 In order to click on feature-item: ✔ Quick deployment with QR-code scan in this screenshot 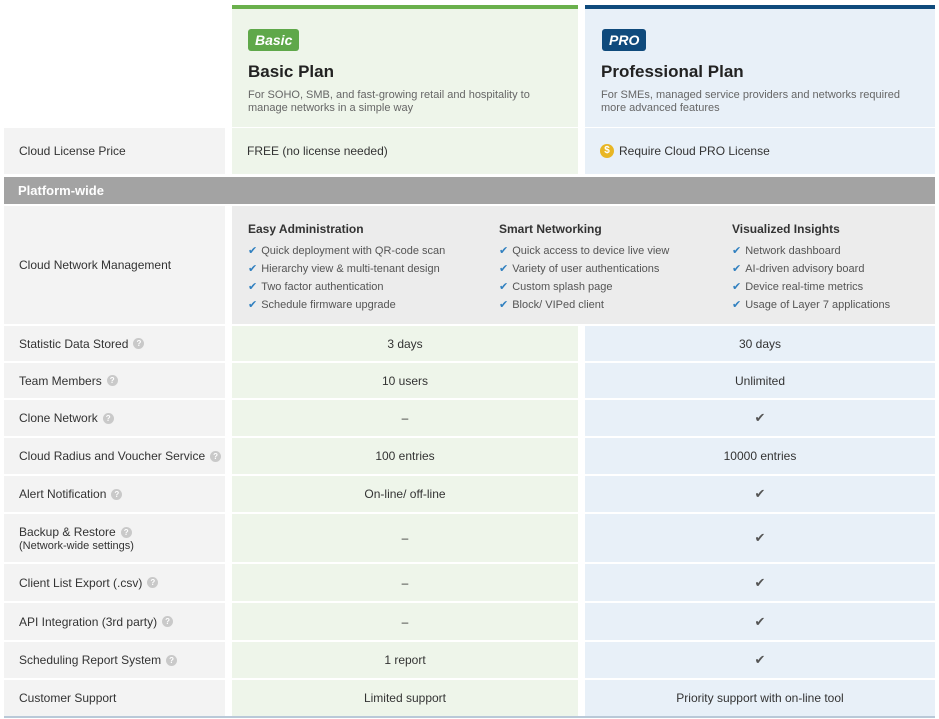, I will do `click(347, 251)`.